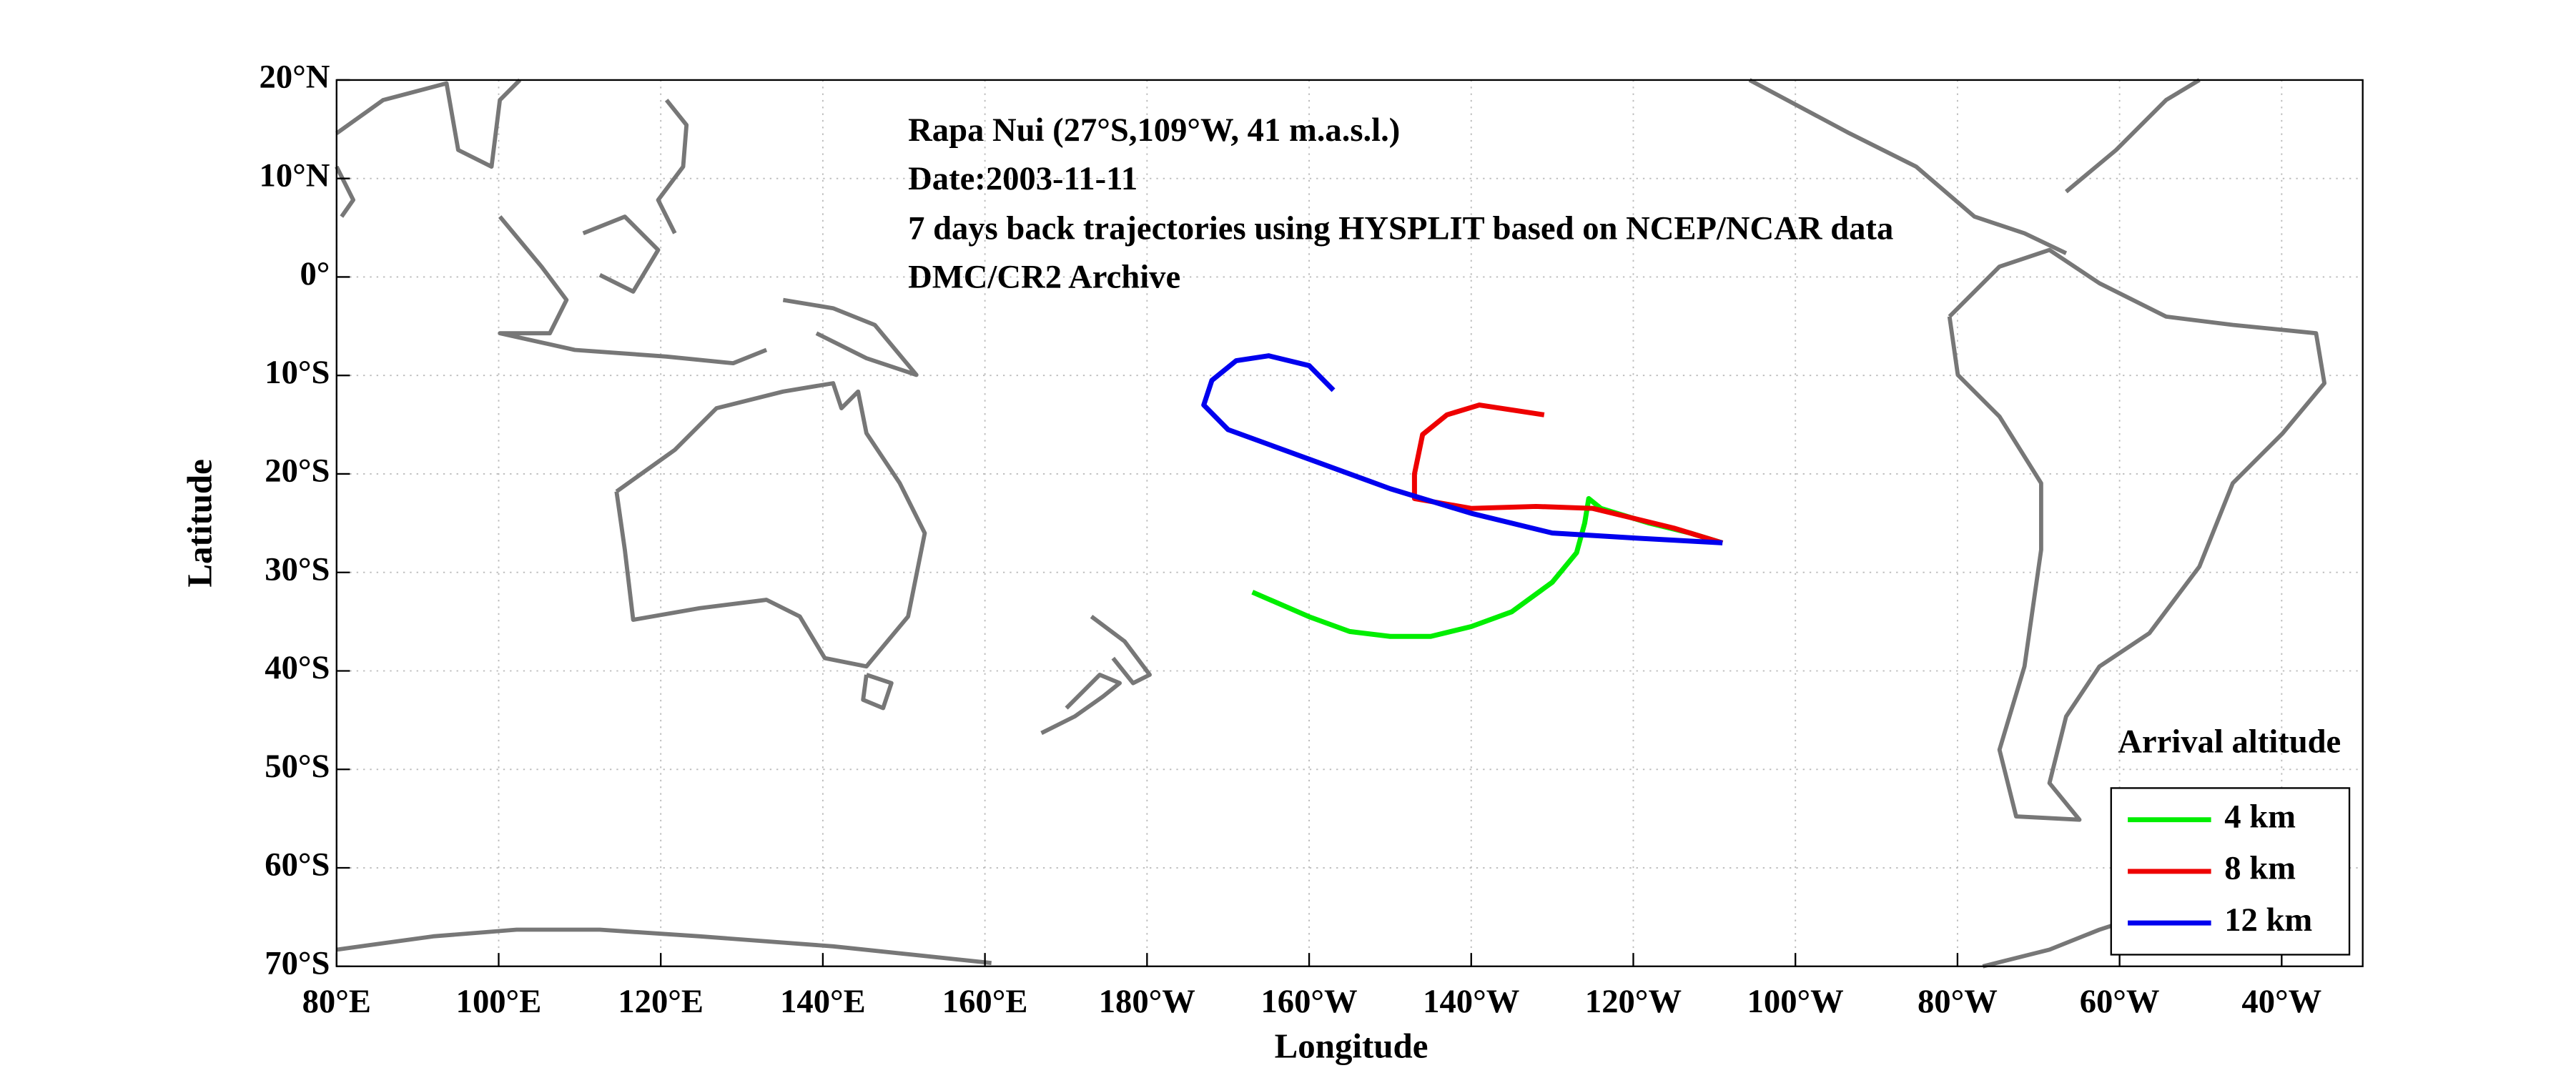  I want to click on y-tick-label: 10°N, so click(295, 175).